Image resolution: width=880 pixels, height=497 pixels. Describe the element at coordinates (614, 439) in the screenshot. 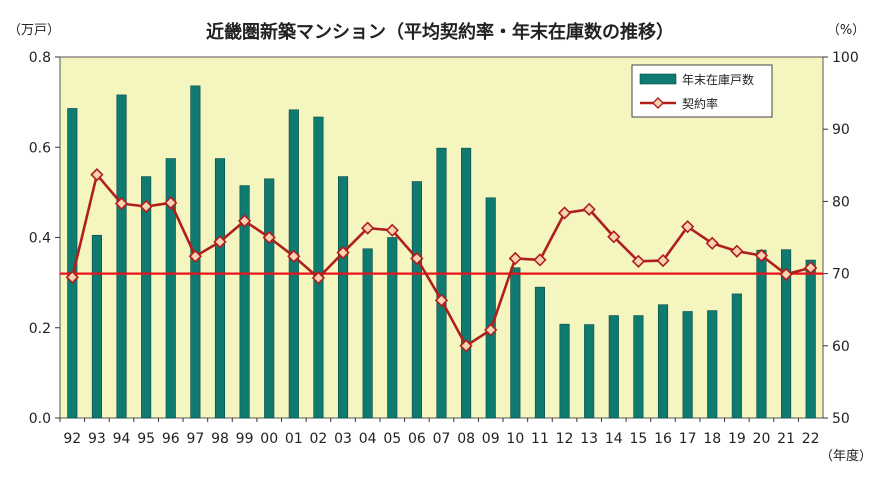

I see `x-tick-label: 14` at that location.